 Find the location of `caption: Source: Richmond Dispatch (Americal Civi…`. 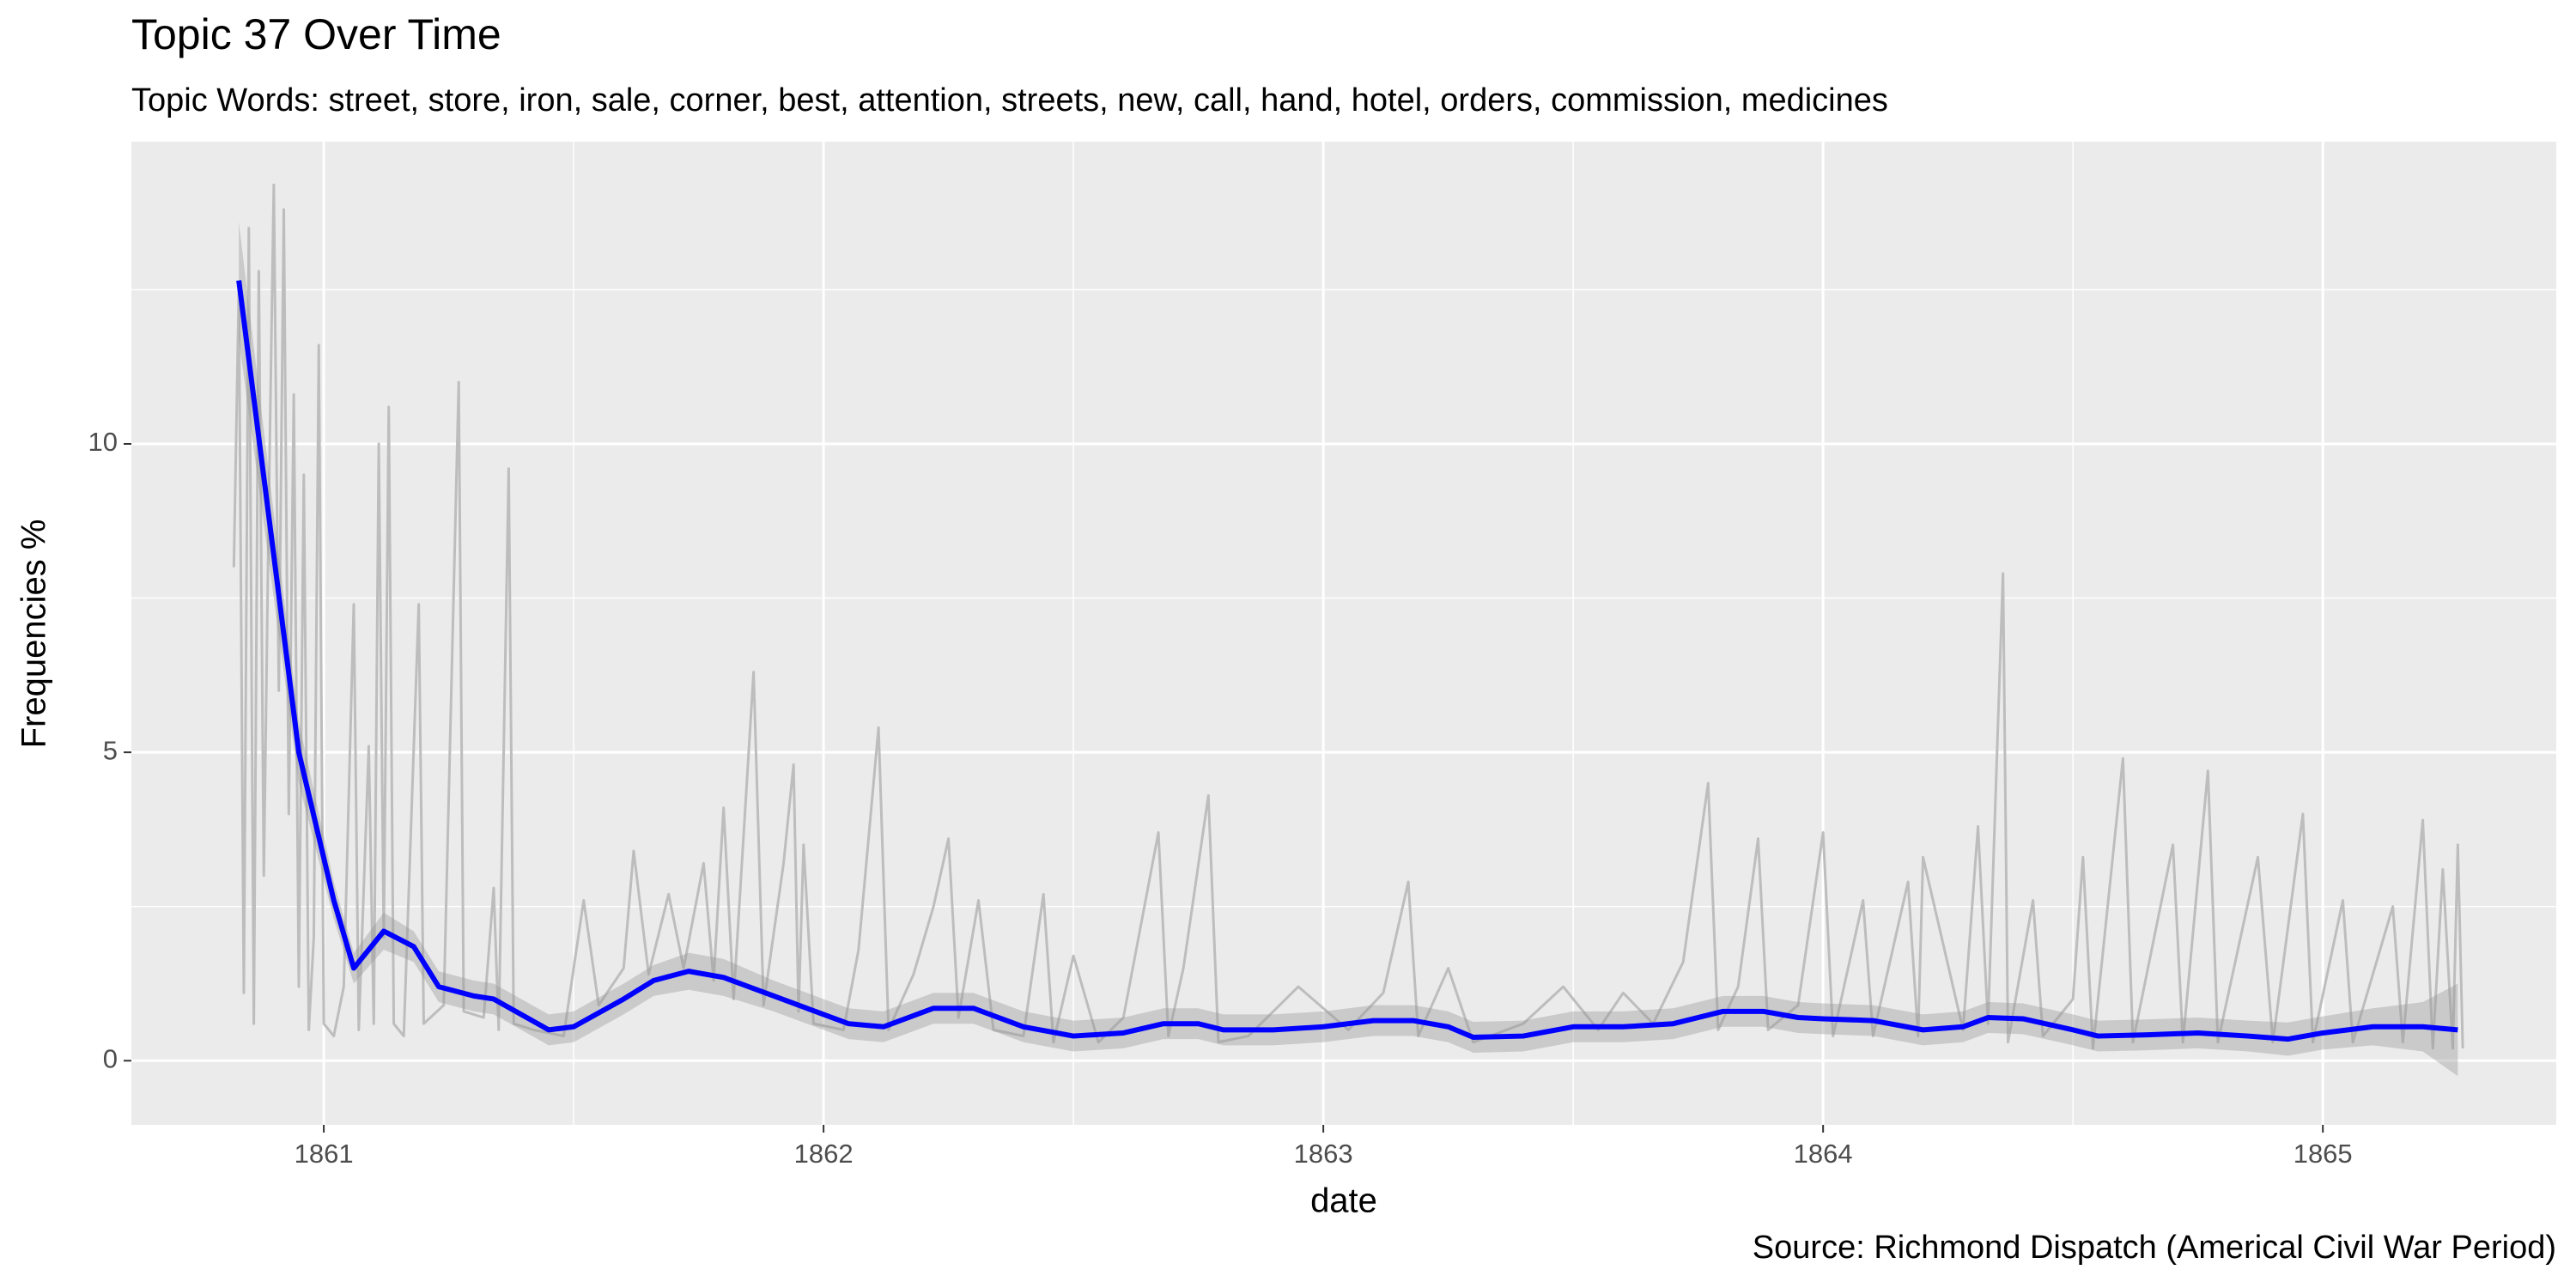

caption: Source: Richmond Dispatch (Americal Civi… is located at coordinates (2155, 1248).